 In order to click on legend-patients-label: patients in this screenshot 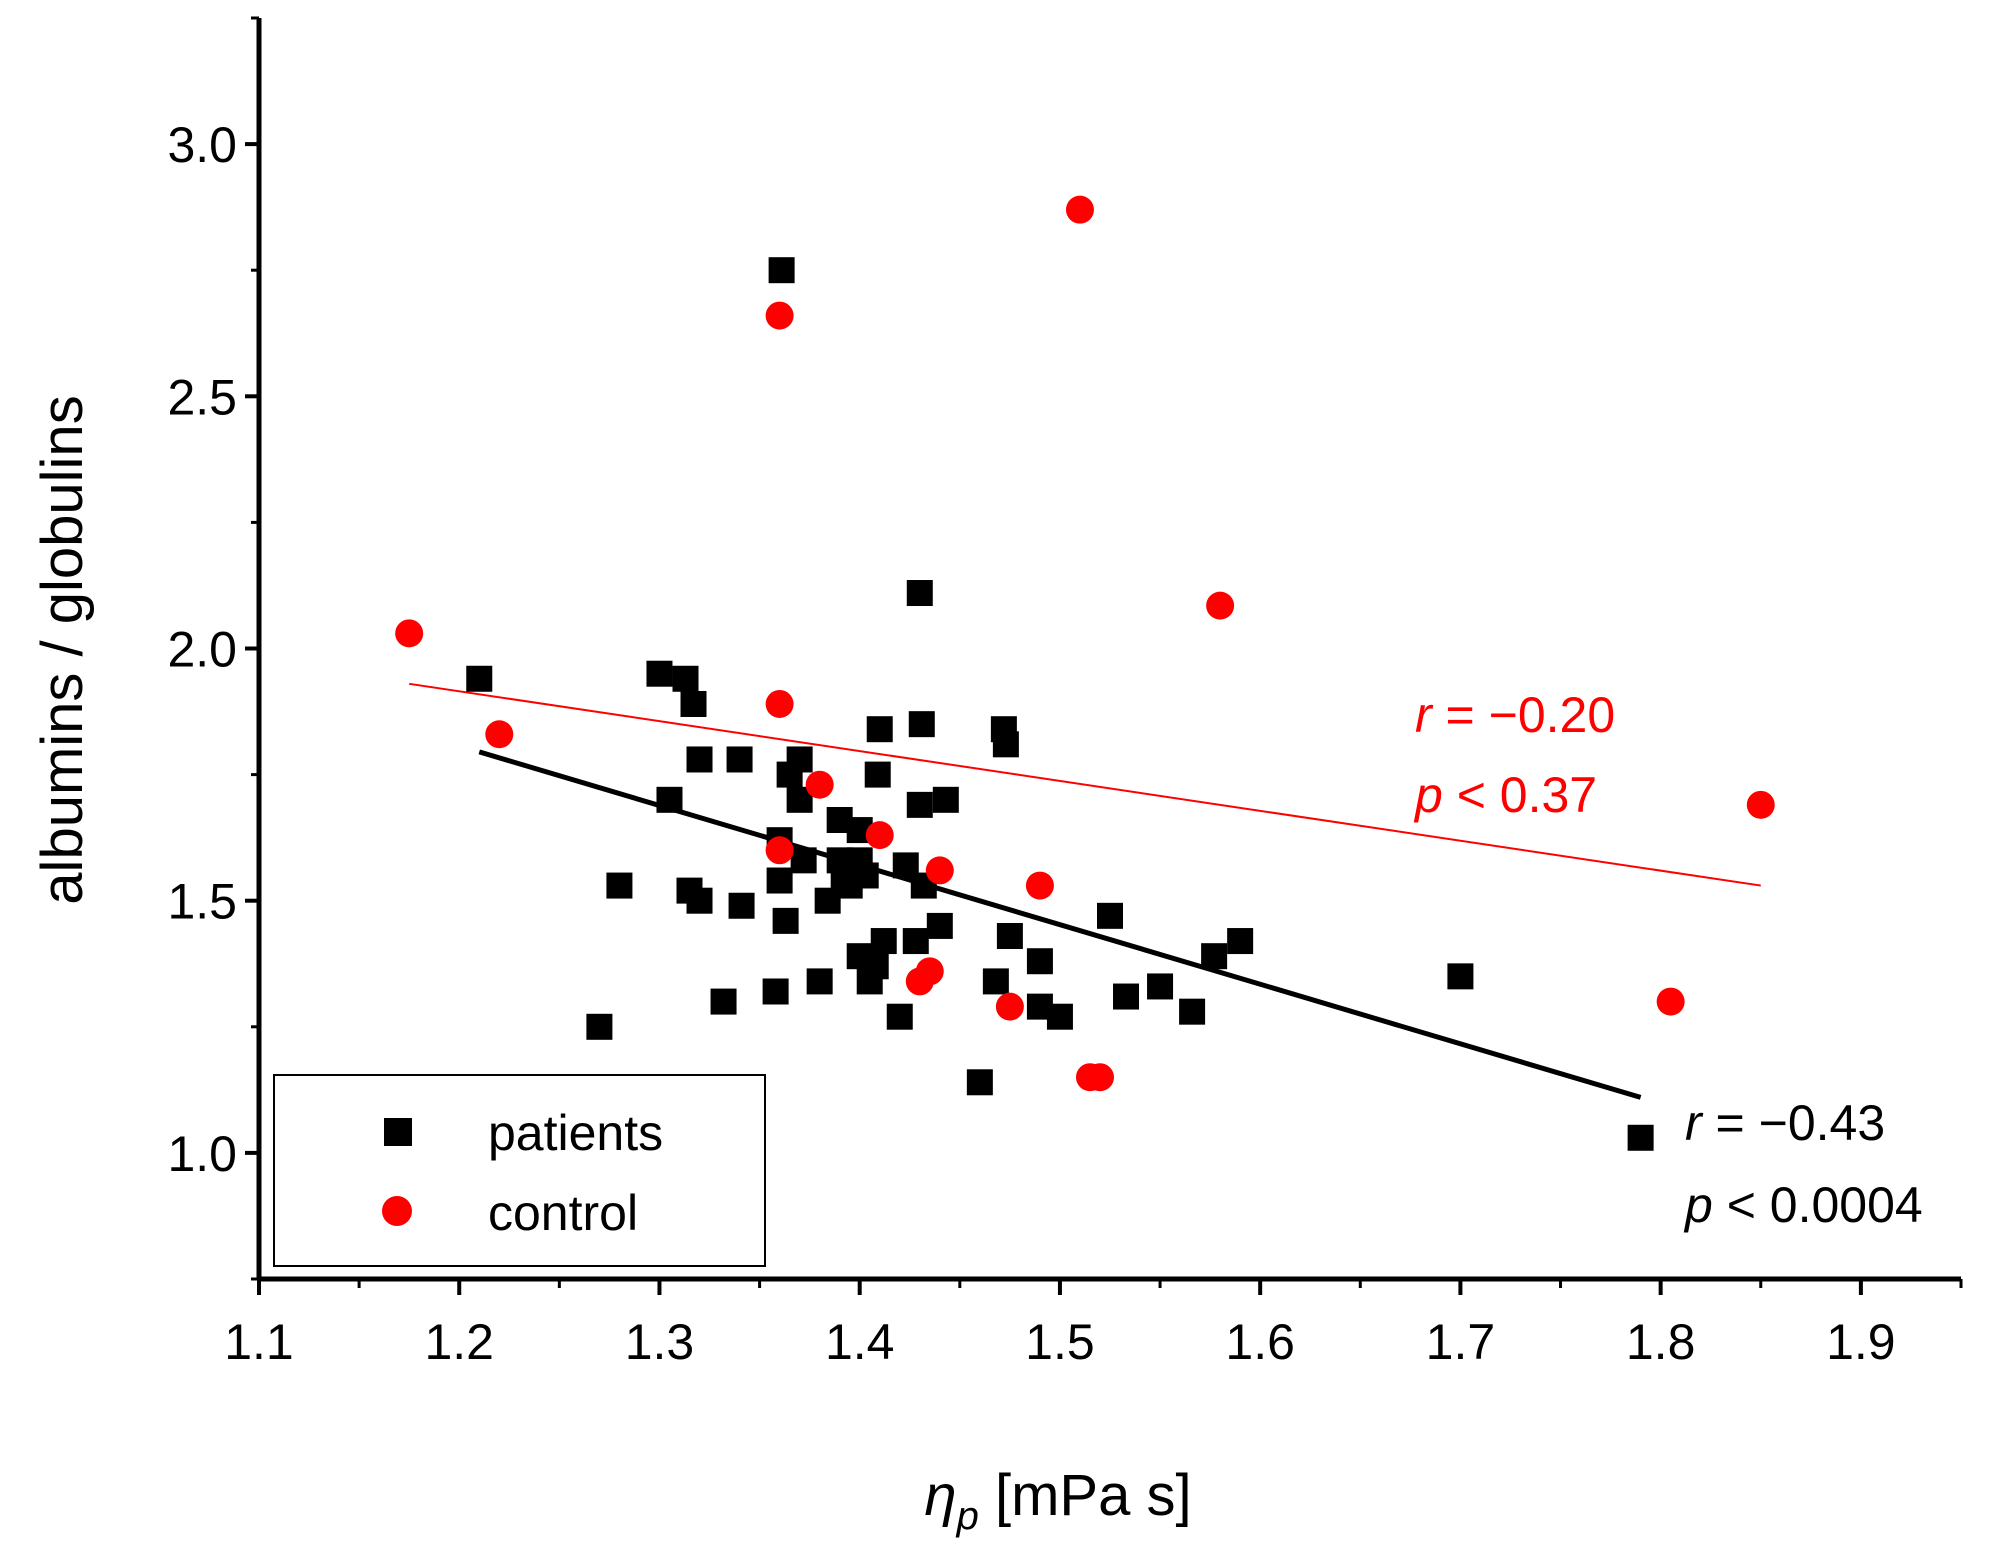, I will do `click(575, 1133)`.